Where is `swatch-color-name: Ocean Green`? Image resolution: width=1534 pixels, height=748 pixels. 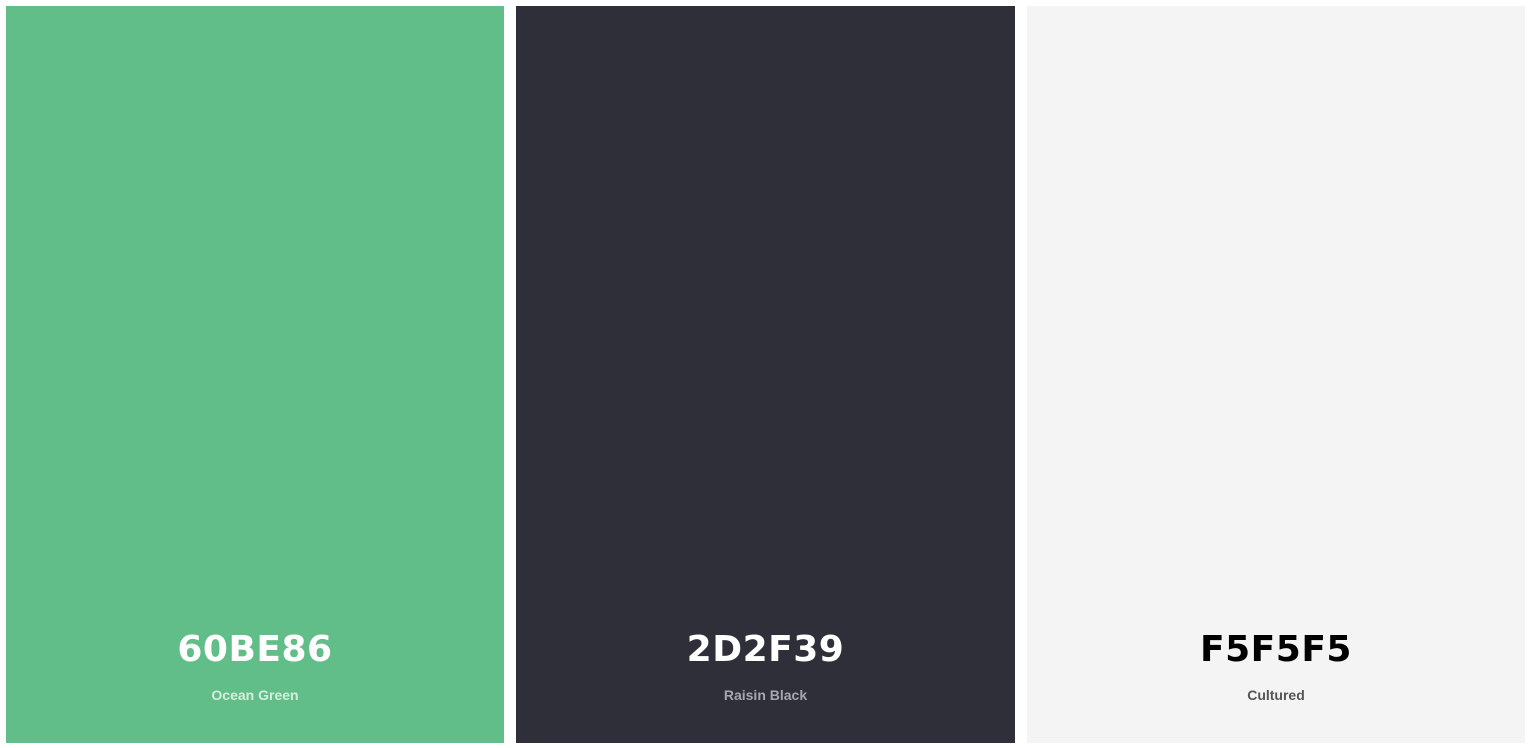
swatch-color-name: Ocean Green is located at coordinates (255, 695).